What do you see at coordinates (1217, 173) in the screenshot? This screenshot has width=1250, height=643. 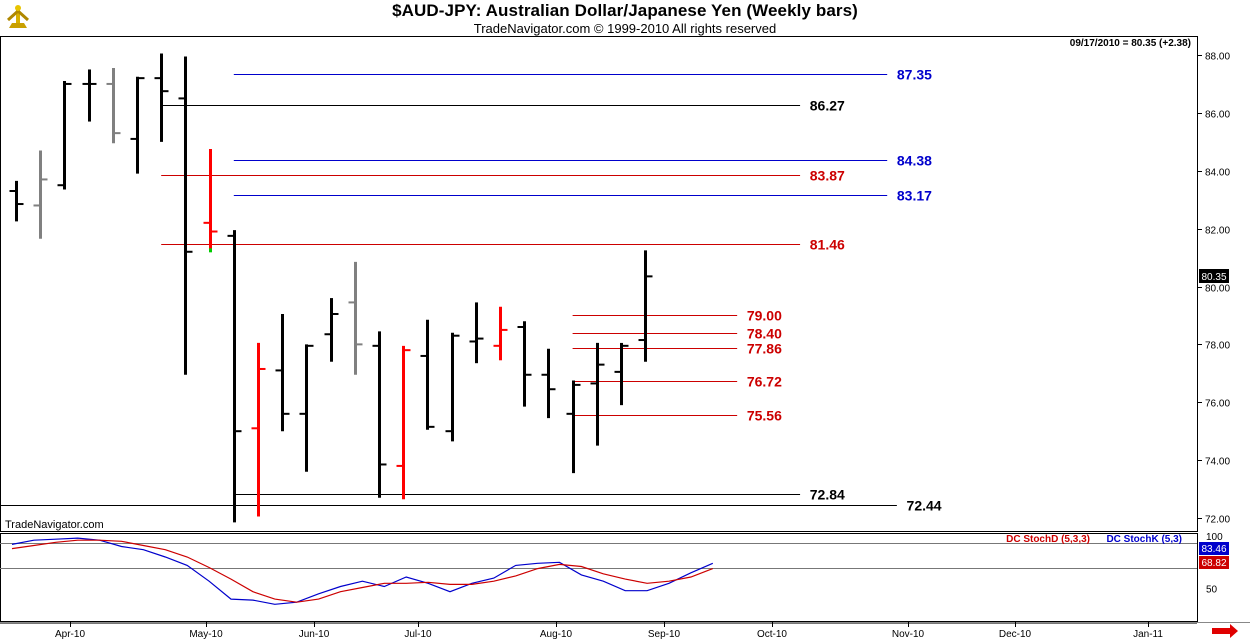 I see `price-tick-label: 84.00` at bounding box center [1217, 173].